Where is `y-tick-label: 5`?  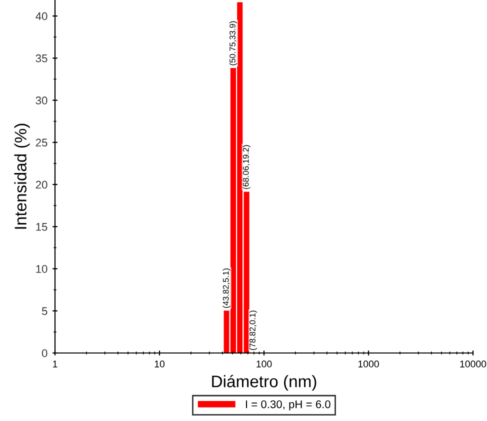 y-tick-label: 5 is located at coordinates (45, 311).